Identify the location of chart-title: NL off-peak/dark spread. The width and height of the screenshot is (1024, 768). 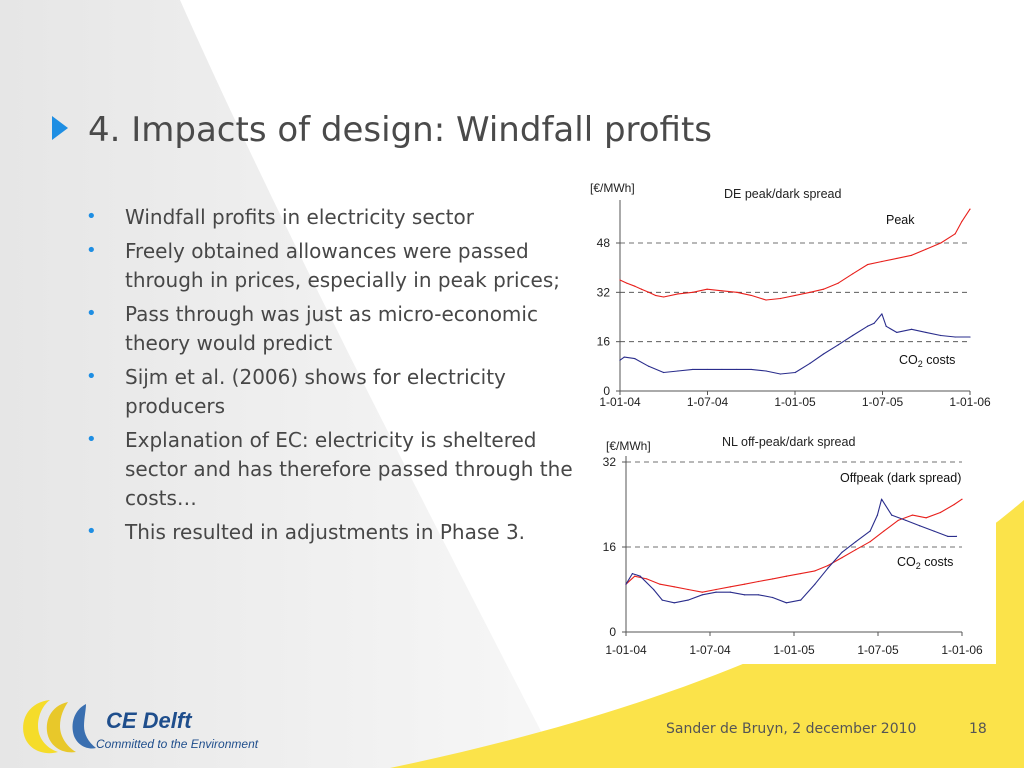
(788, 442).